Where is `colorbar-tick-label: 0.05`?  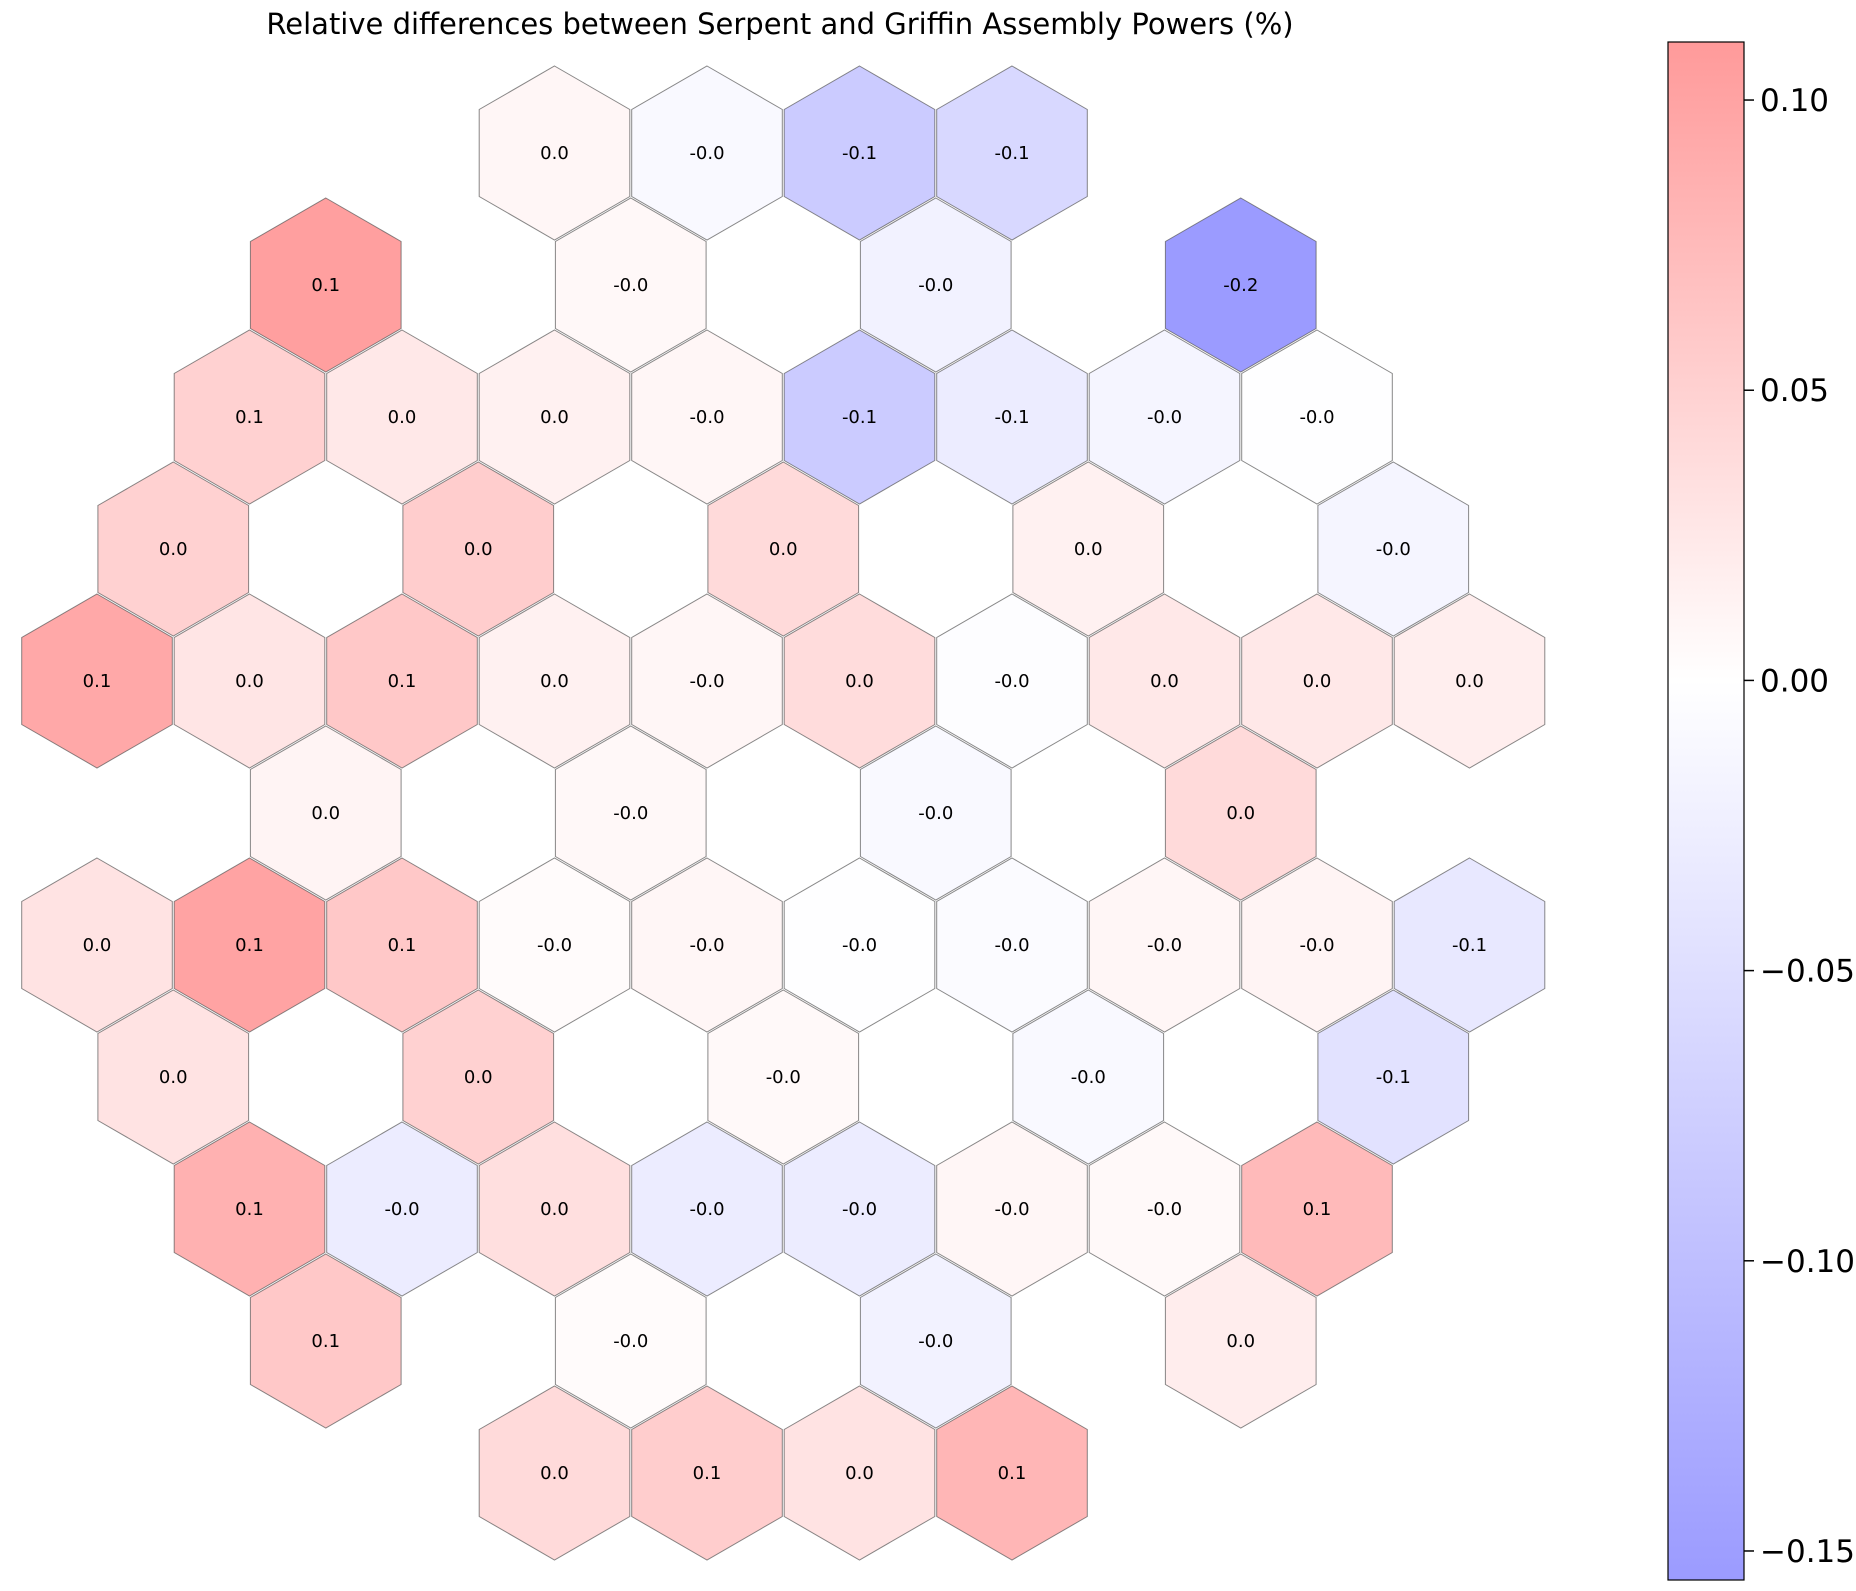
colorbar-tick-label: 0.05 is located at coordinates (1794, 391).